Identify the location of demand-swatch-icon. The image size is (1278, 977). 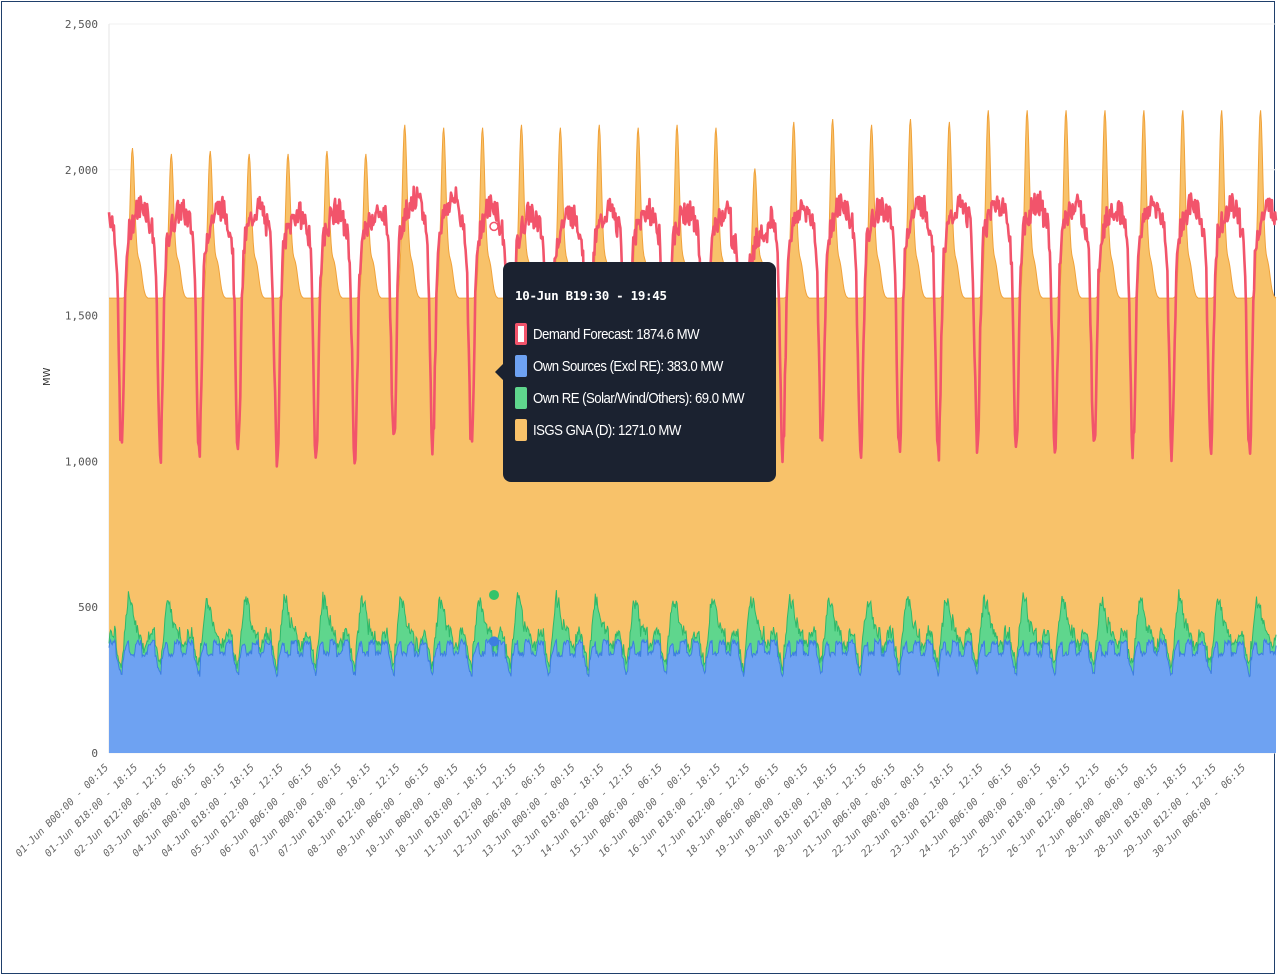
(521, 334).